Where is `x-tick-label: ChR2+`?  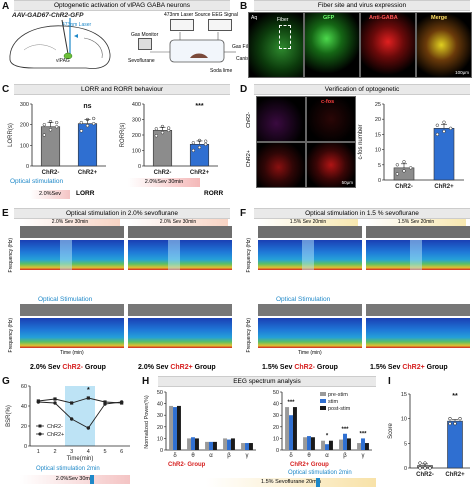
x-tick-label: ChR2+ is located at coordinates (200, 173).